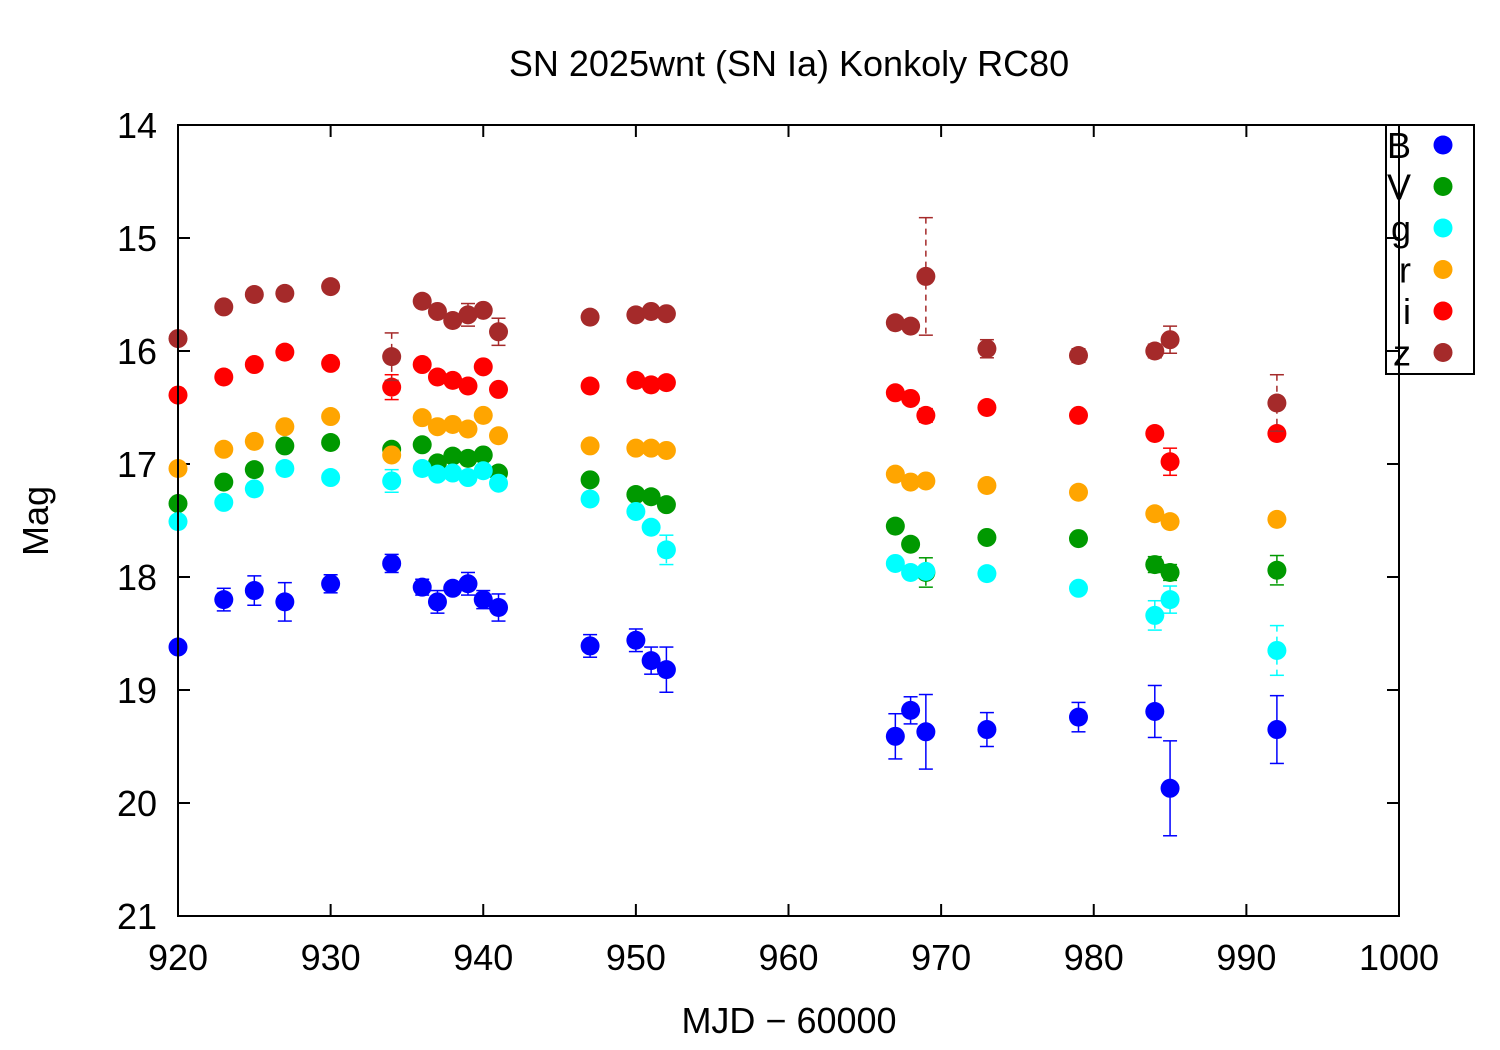 The width and height of the screenshot is (1500, 1050). Describe the element at coordinates (1401, 228) in the screenshot. I see `legend-label-g: g` at that location.